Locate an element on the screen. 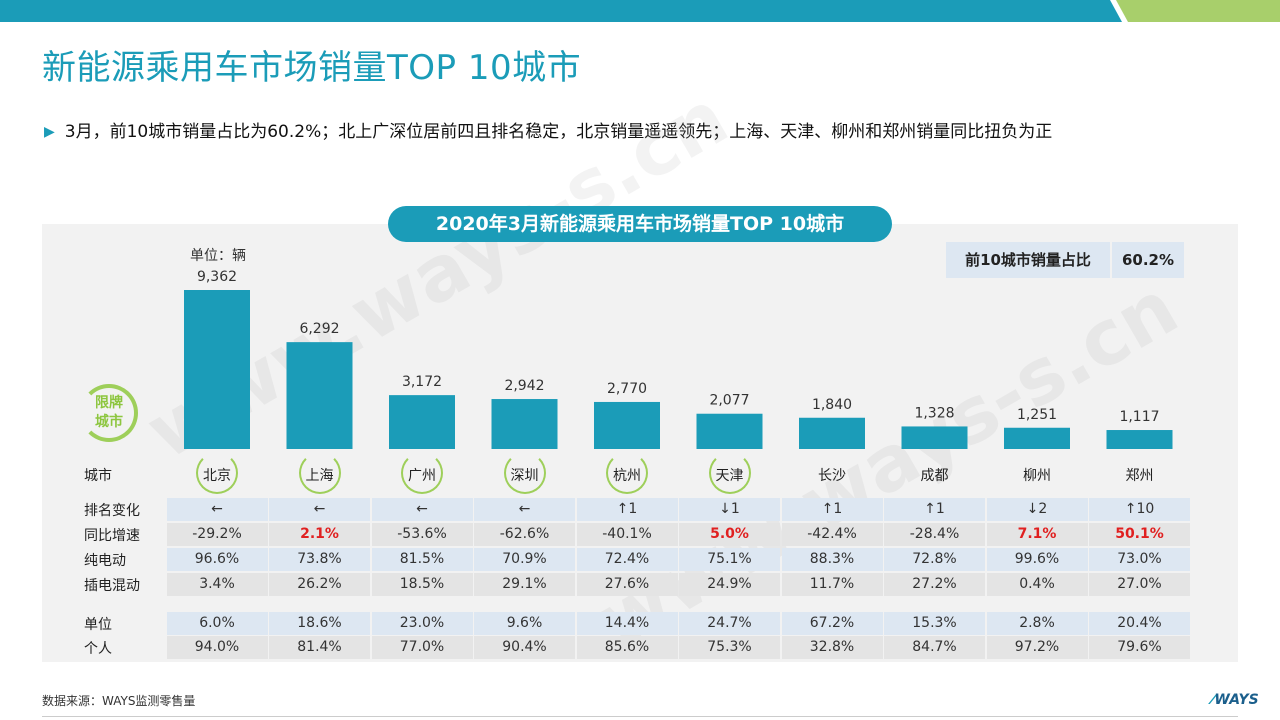  bar-杭州 is located at coordinates (627, 425).